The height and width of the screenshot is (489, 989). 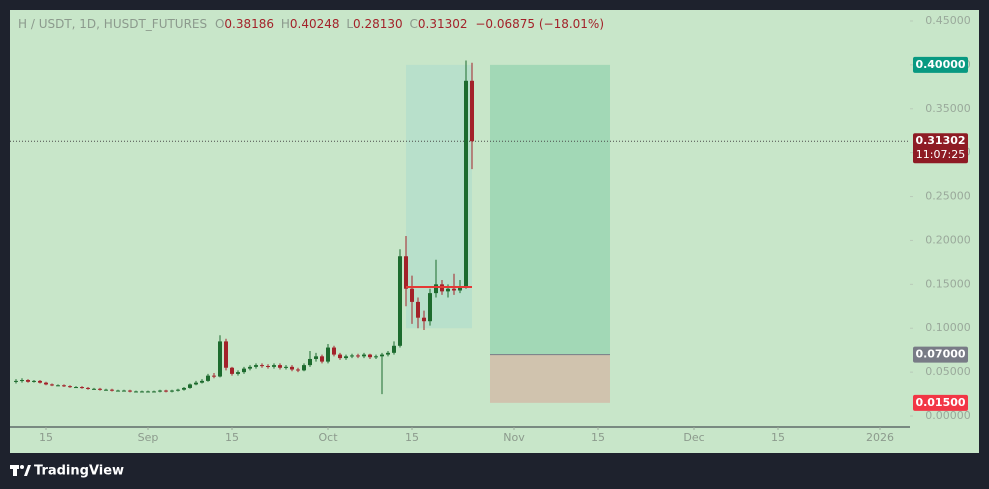 I want to click on low-value: 0.28130, so click(x=378, y=24).